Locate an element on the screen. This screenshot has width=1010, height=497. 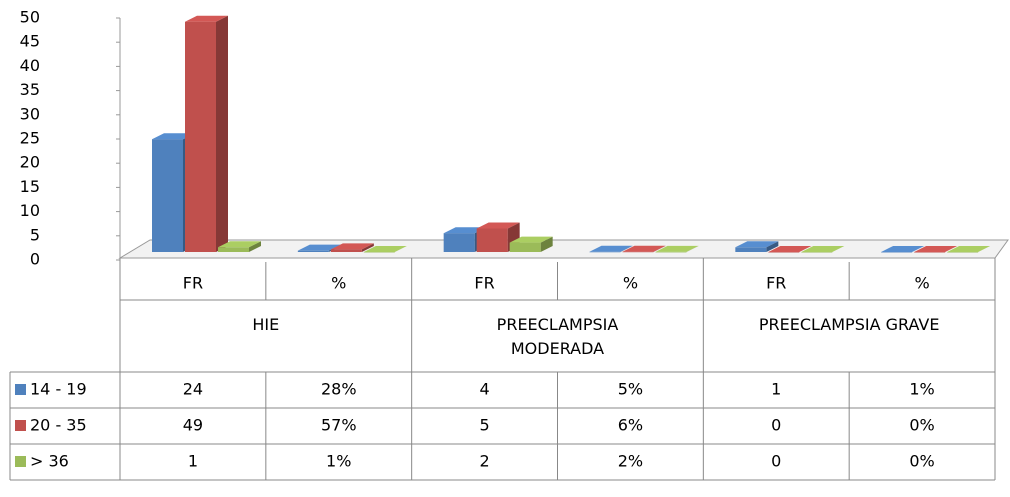
table-value: 5 is located at coordinates (484, 425).